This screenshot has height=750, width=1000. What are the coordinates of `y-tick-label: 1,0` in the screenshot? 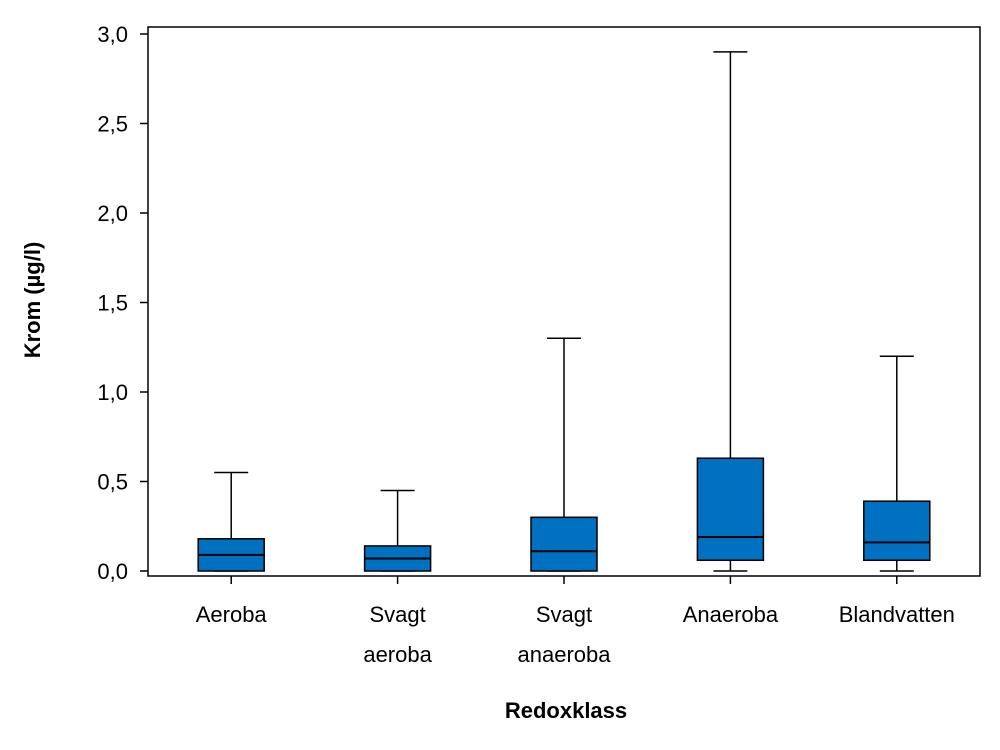 It's located at (112, 392).